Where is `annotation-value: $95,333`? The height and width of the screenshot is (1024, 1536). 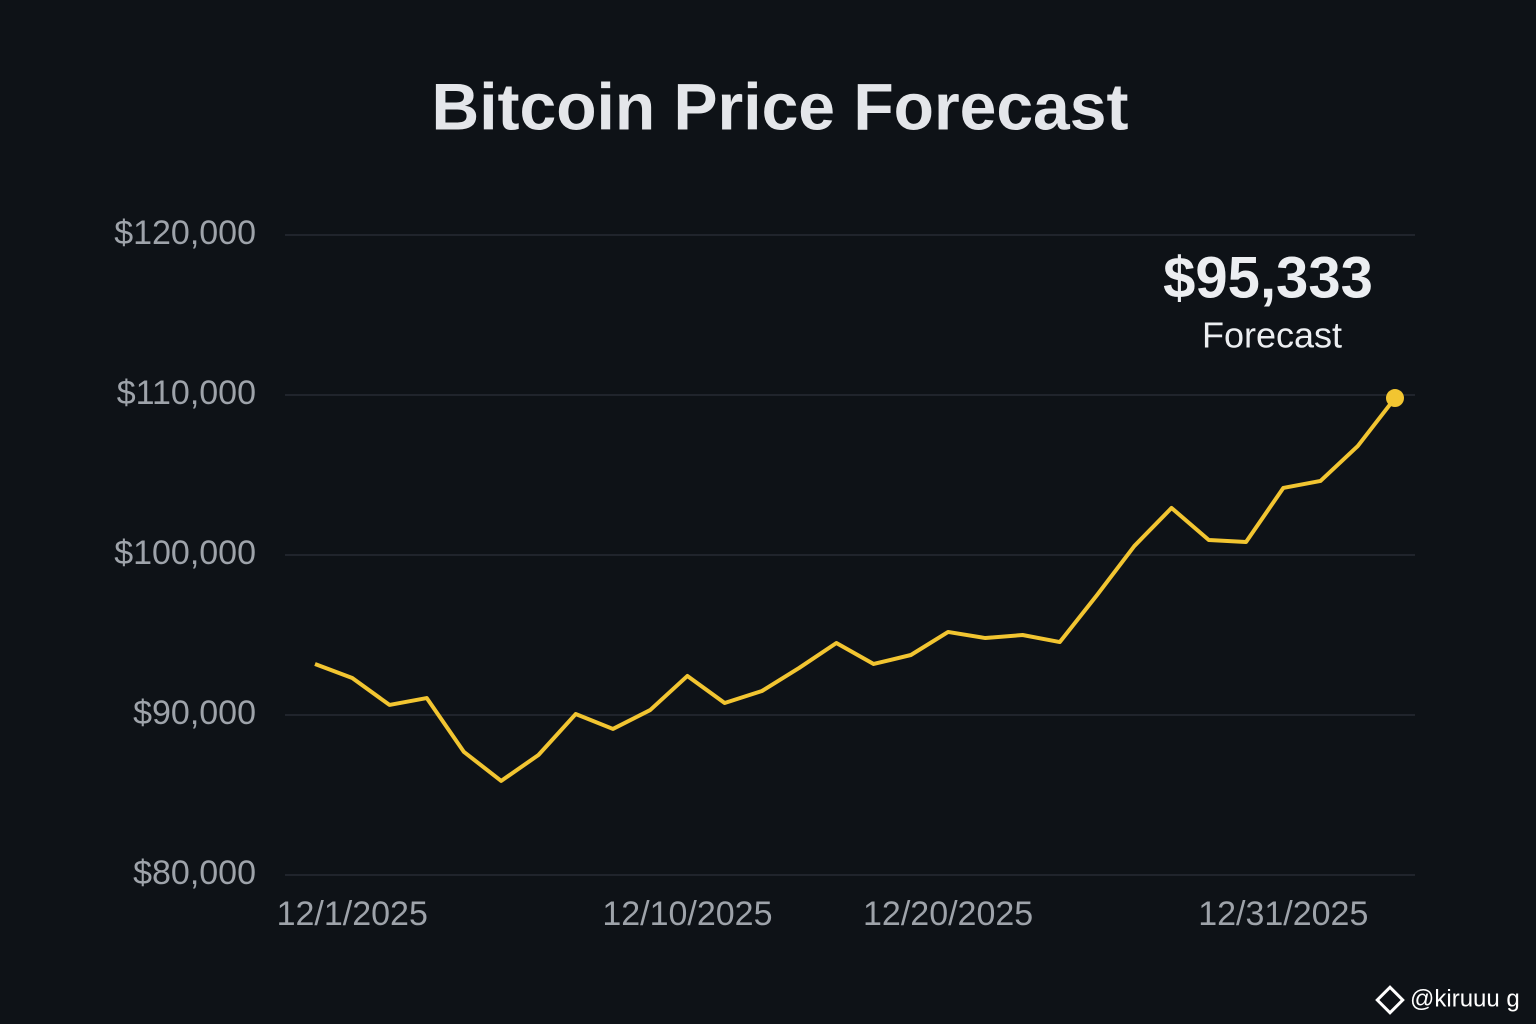 annotation-value: $95,333 is located at coordinates (1268, 277).